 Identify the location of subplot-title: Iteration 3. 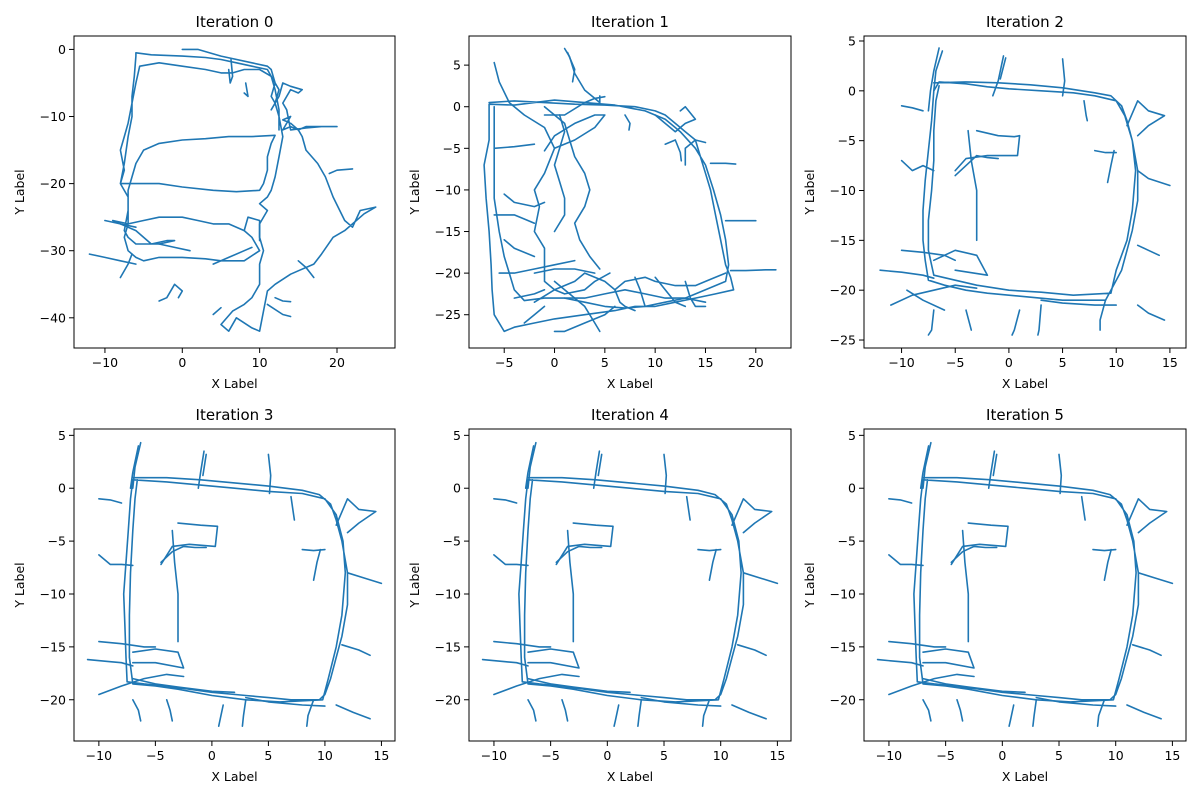
(235, 415).